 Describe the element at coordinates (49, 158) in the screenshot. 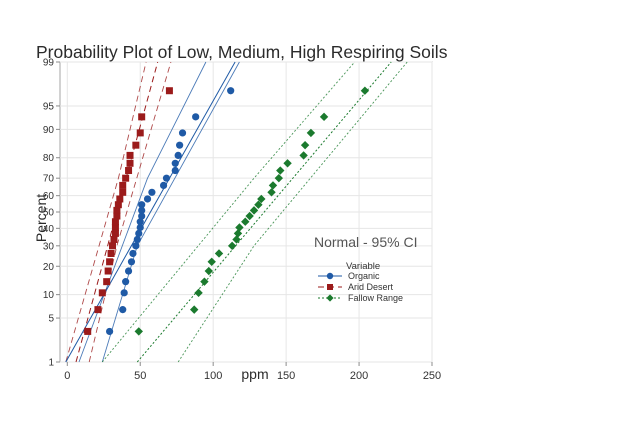

I see `y-tick-label: 80` at that location.